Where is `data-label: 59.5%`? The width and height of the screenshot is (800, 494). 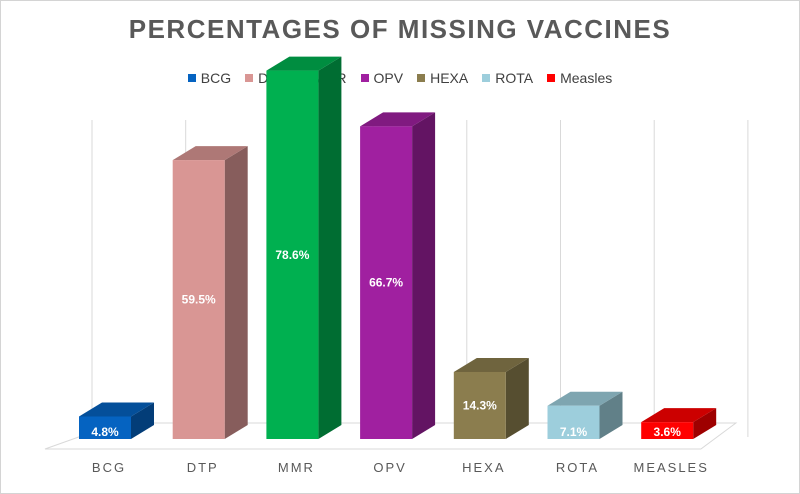
data-label: 59.5% is located at coordinates (199, 300).